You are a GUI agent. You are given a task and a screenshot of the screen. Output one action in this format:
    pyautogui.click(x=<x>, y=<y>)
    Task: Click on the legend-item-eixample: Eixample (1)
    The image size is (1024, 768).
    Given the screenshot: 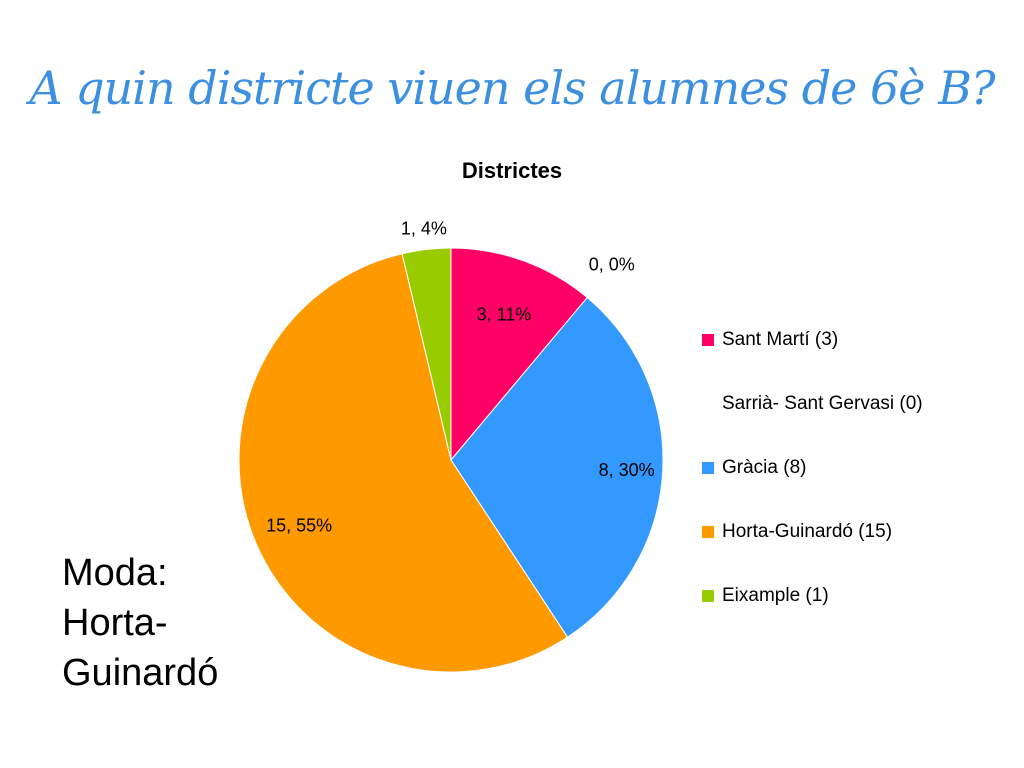 What is the action you would take?
    pyautogui.click(x=852, y=610)
    